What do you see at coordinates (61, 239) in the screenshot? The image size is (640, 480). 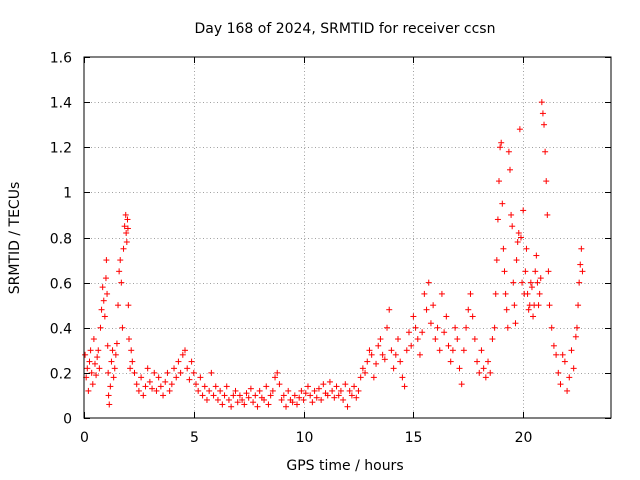 I see `y-tick-labels: 0 0.2 0.4 0.6 0.8 1 1.2 1.4 1.6` at bounding box center [61, 239].